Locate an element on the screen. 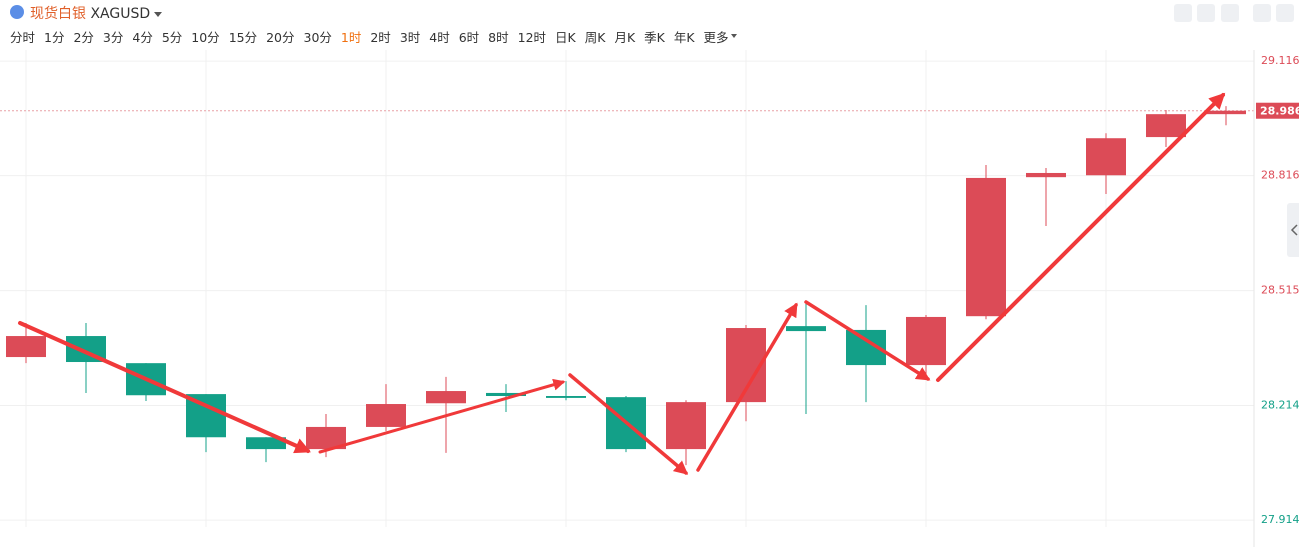 This screenshot has width=1299, height=547. timeframe-option: 季K is located at coordinates (654, 37).